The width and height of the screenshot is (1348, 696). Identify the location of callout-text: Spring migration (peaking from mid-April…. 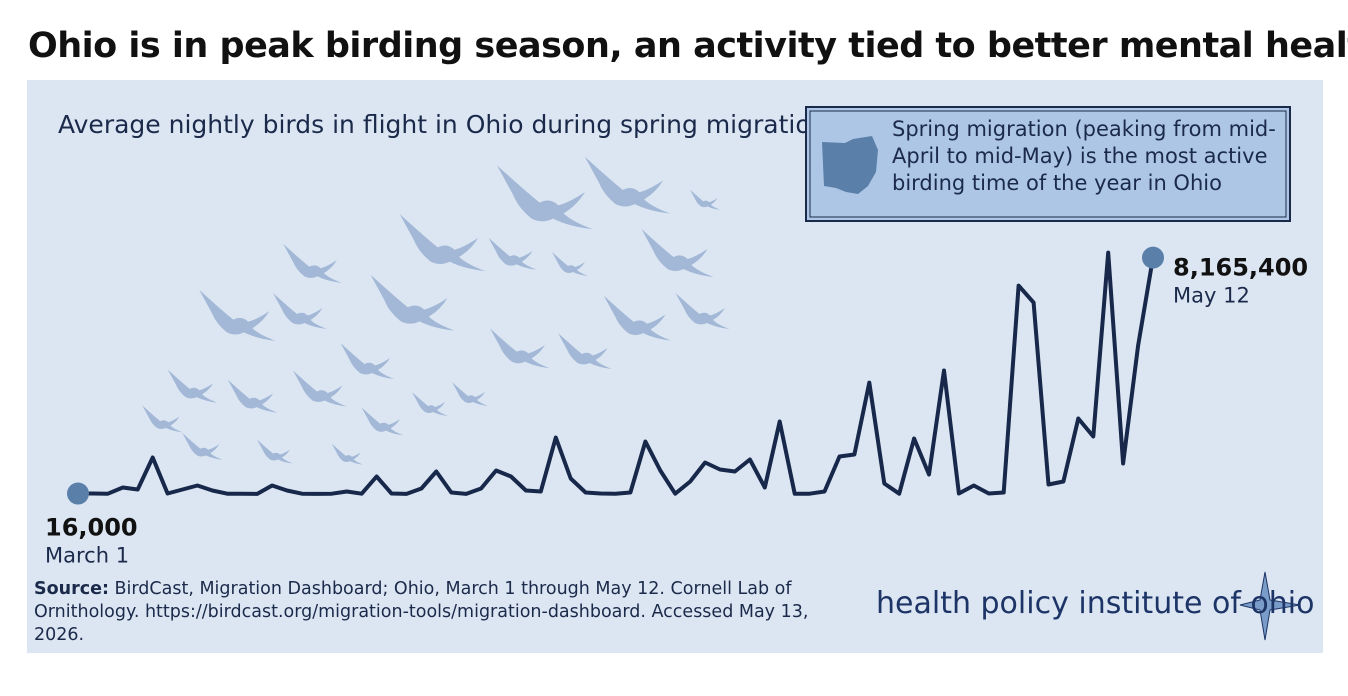
(1084, 156).